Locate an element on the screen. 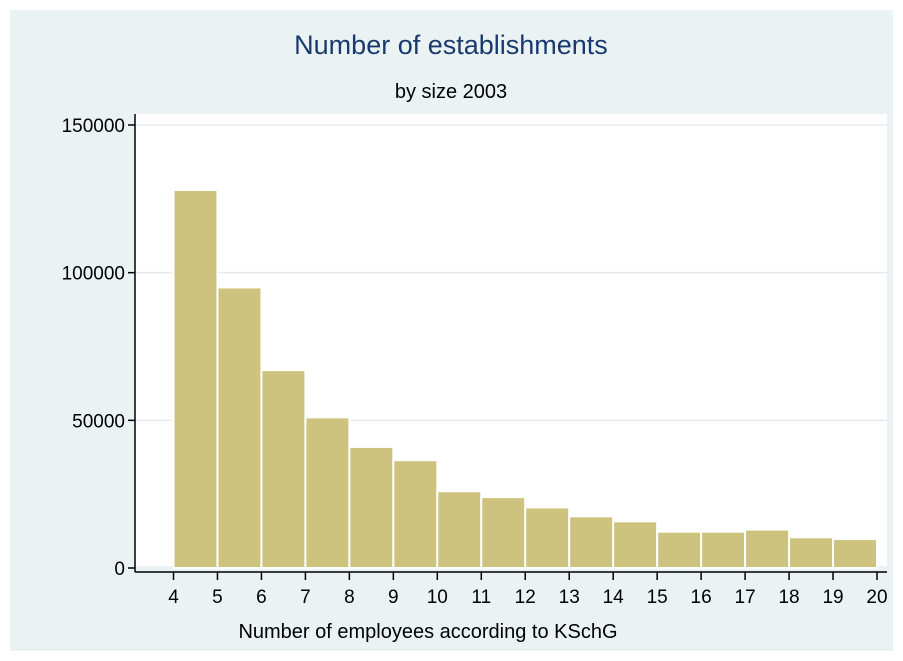 The image size is (903, 661). x-axis-title: Number of employees according to KSchG is located at coordinates (427, 632).